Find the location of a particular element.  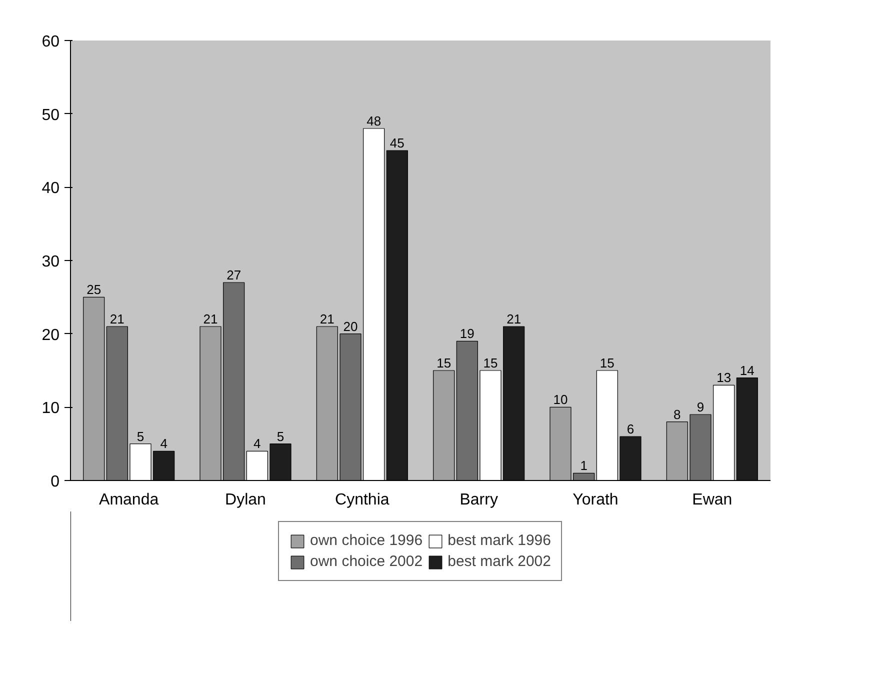

y-tick-label: 0 is located at coordinates (55, 482).